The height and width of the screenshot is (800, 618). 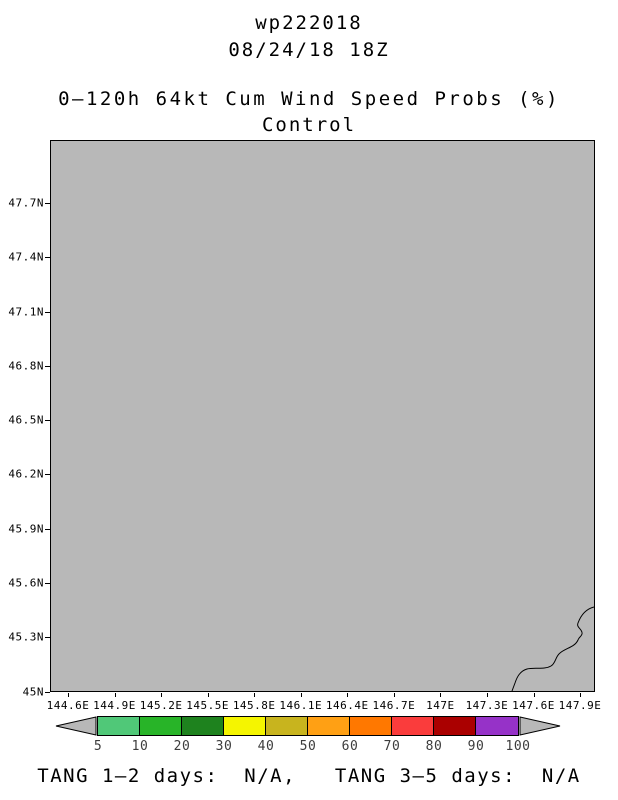 What do you see at coordinates (350, 746) in the screenshot?
I see `colorbar-tick-label: 60` at bounding box center [350, 746].